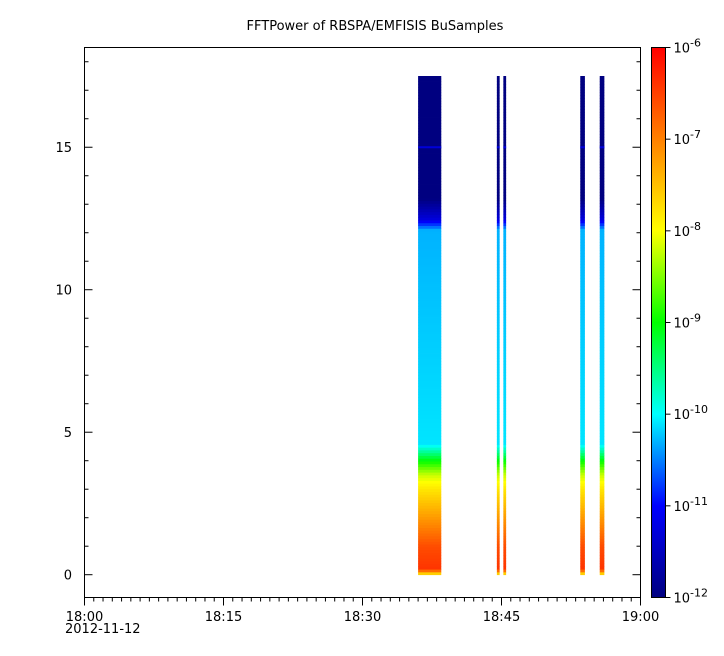 The width and height of the screenshot is (724, 656). I want to click on x-axis: 18:00 18:15 18:30 18:45 19:00, so click(362, 611).